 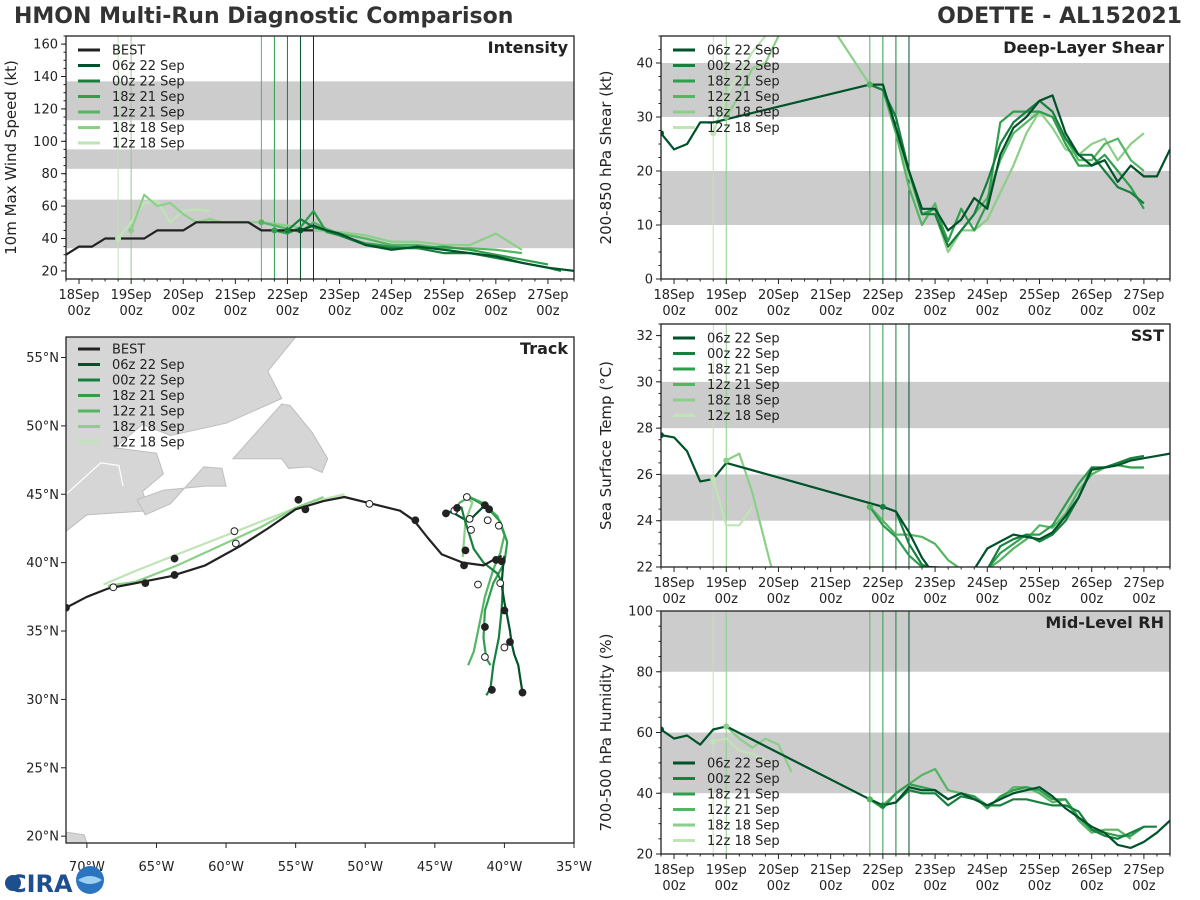 I want to click on rh-xtick-label-day: 25Sep, so click(x=1039, y=870).